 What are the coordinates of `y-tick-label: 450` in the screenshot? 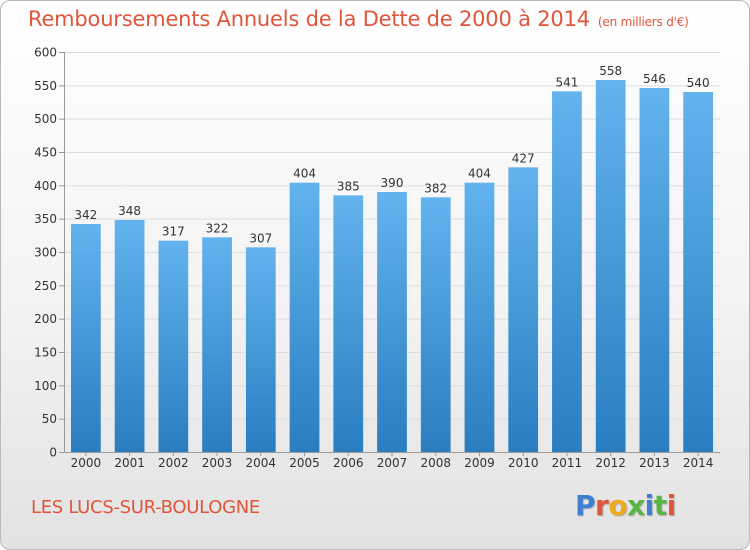 It's located at (45, 153).